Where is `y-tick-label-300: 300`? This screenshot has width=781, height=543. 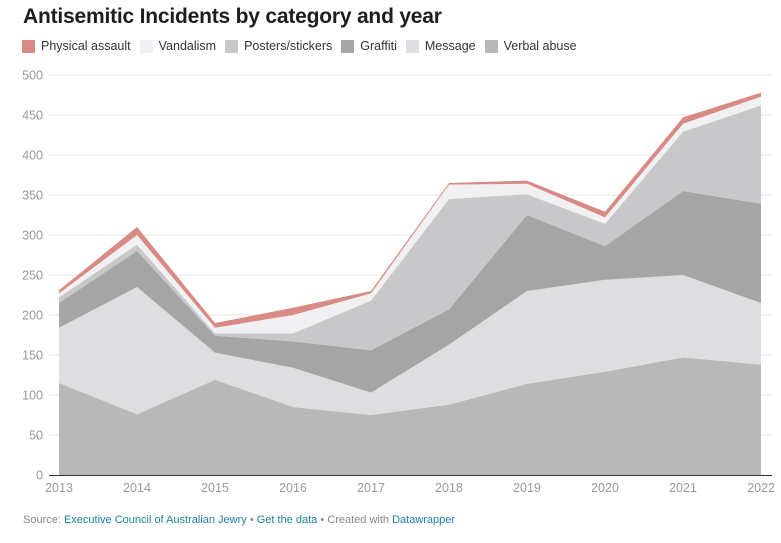 y-tick-label-300: 300 is located at coordinates (32, 236).